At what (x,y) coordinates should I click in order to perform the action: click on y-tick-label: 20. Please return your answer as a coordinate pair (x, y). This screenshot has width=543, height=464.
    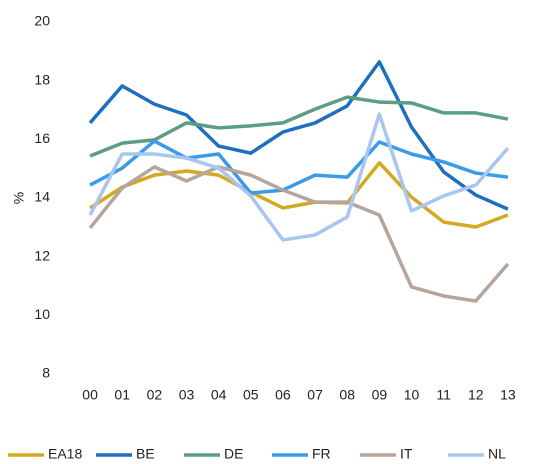
    Looking at the image, I should click on (42, 21).